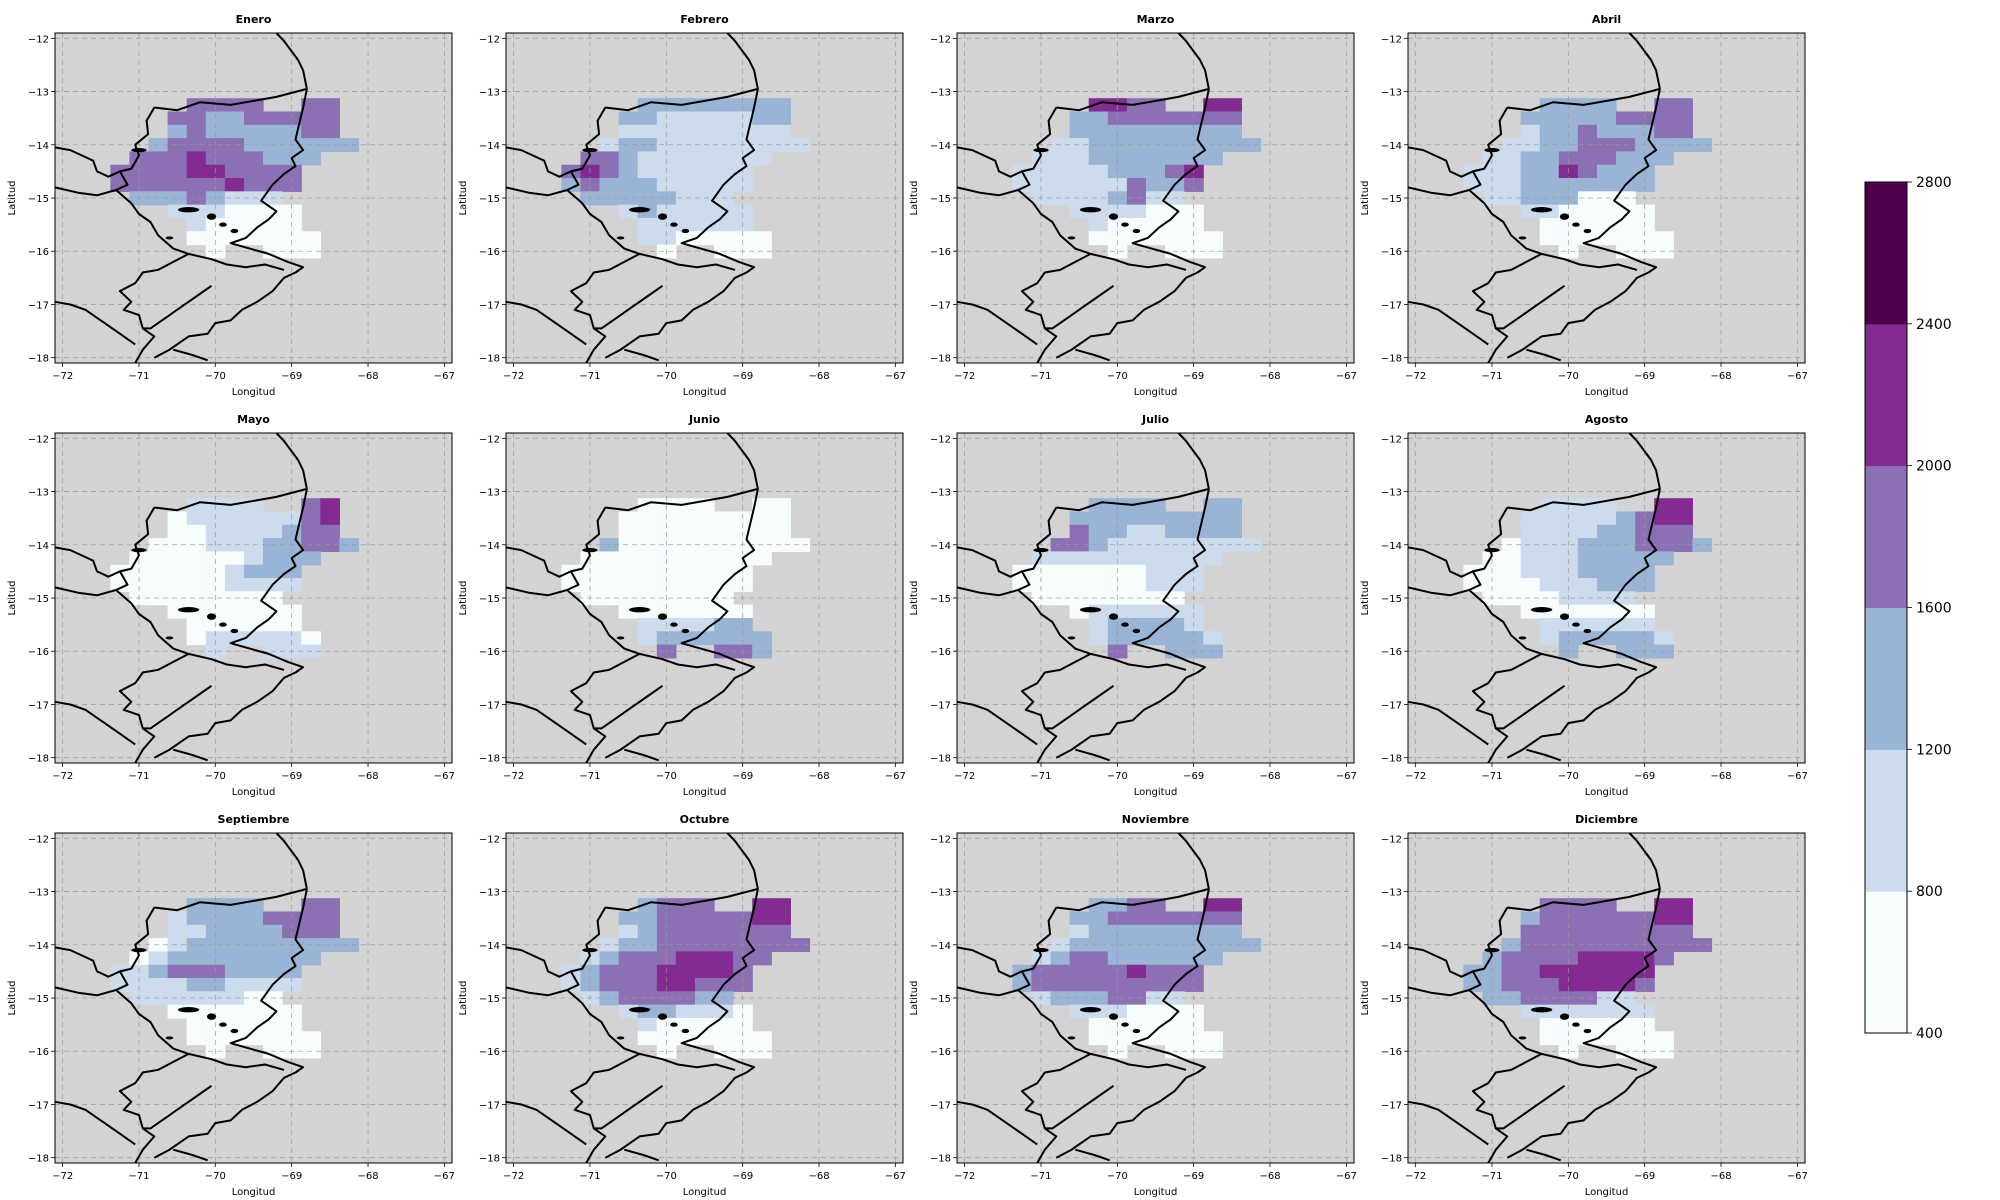 This screenshot has height=1200, width=2000. I want to click on y-tick-label: −16, so click(489, 1052).